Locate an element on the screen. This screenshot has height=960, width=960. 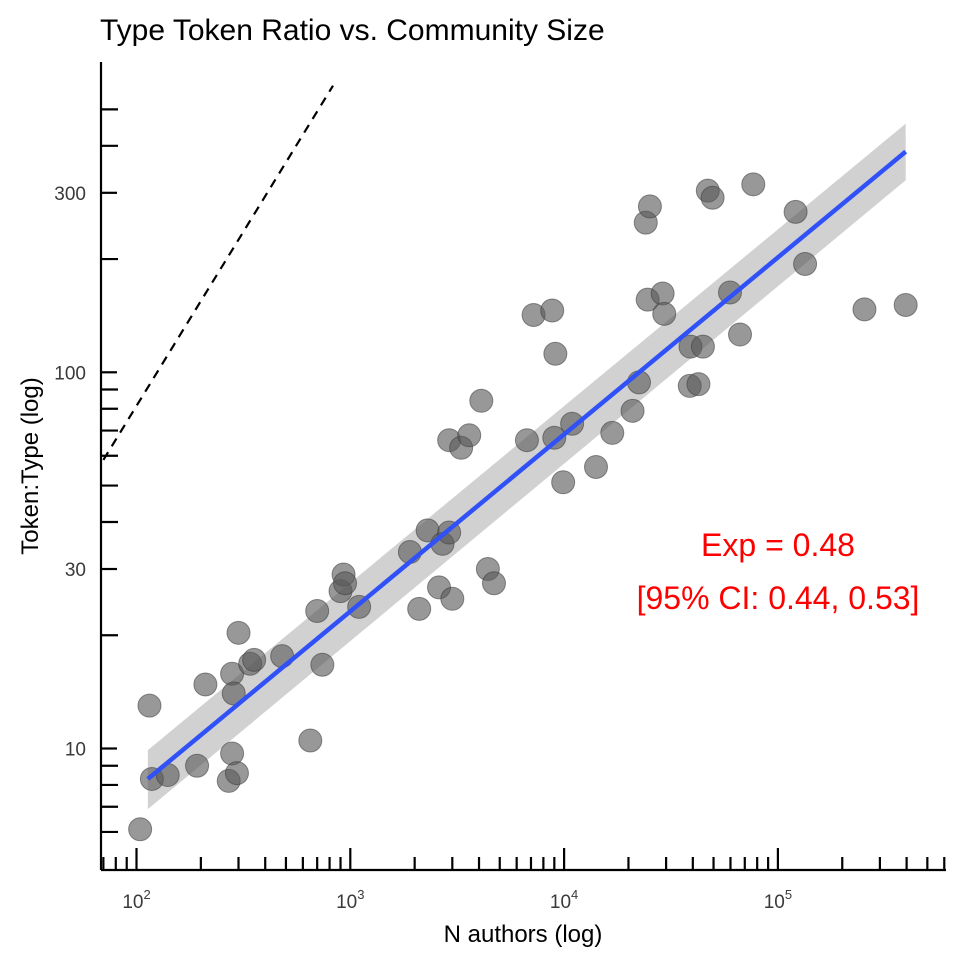
y-tick-label: 30 is located at coordinates (75, 570).